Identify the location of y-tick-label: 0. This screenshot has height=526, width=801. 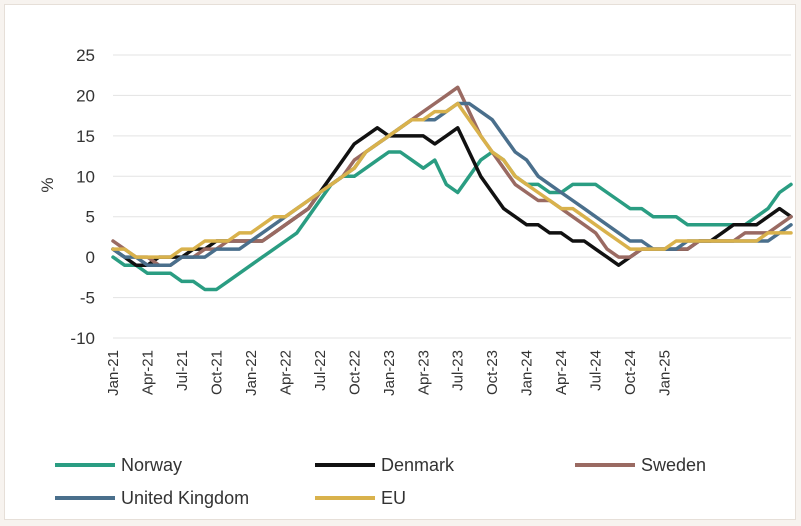
(90, 257).